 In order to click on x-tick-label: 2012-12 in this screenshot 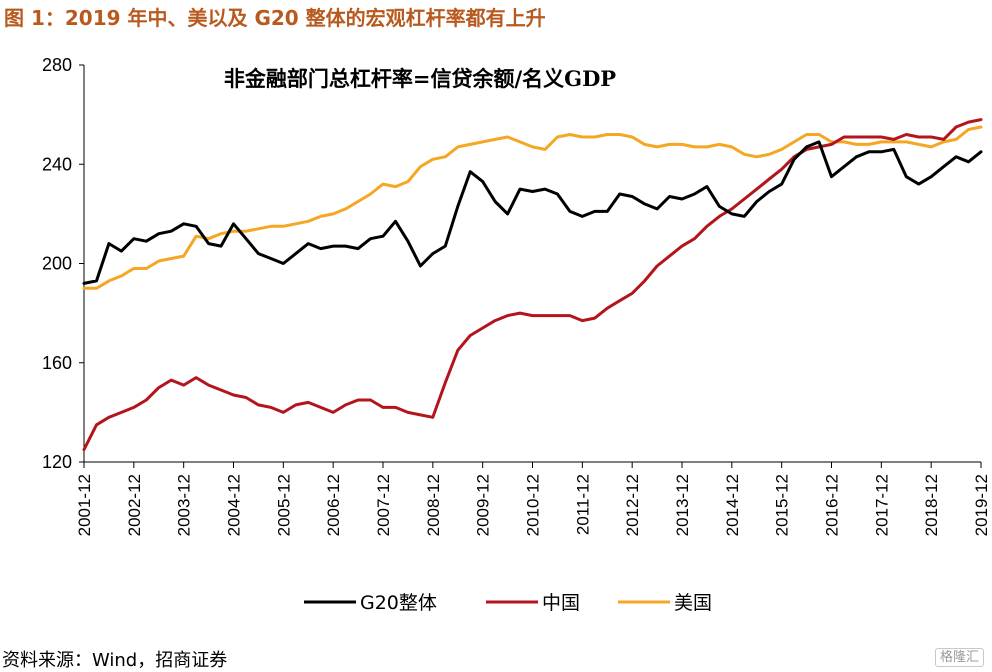, I will do `click(632, 505)`.